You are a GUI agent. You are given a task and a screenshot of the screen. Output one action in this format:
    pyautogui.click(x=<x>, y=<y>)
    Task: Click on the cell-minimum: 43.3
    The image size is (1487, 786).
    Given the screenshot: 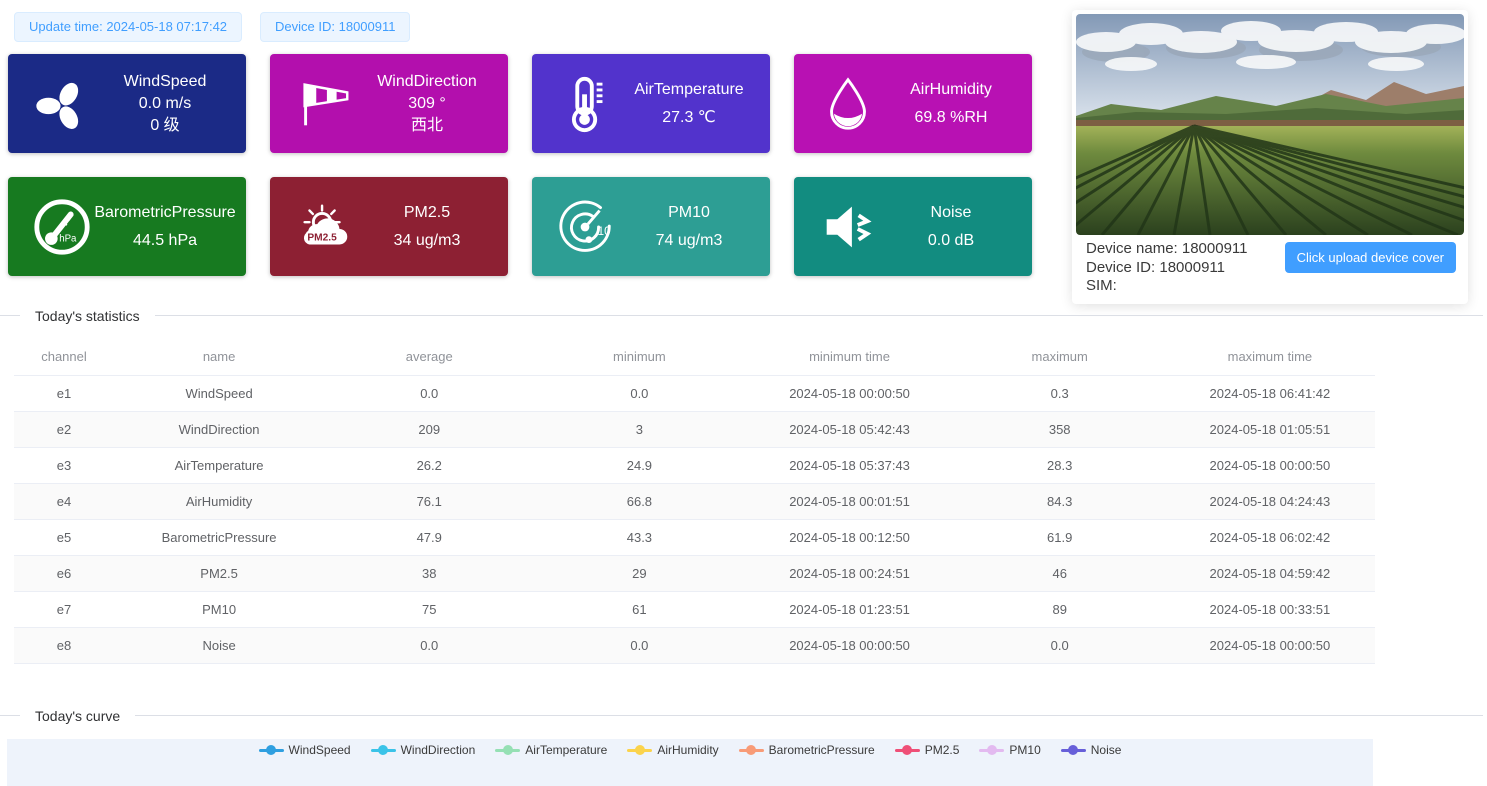 What is the action you would take?
    pyautogui.click(x=639, y=537)
    